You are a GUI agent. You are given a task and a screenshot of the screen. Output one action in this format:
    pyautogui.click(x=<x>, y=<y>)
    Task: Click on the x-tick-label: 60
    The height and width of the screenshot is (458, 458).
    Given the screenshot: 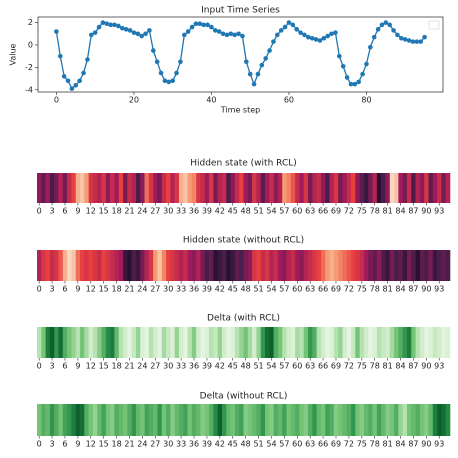 What is the action you would take?
    pyautogui.click(x=297, y=444)
    